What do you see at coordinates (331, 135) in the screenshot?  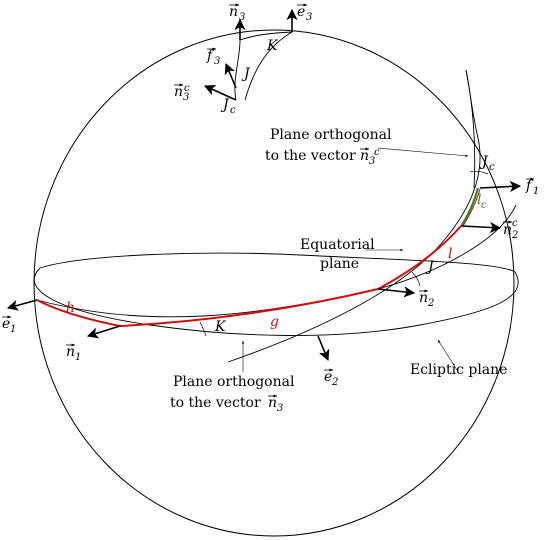 I see `label-plane-orth-n3c-line1: Plane orthogonal` at bounding box center [331, 135].